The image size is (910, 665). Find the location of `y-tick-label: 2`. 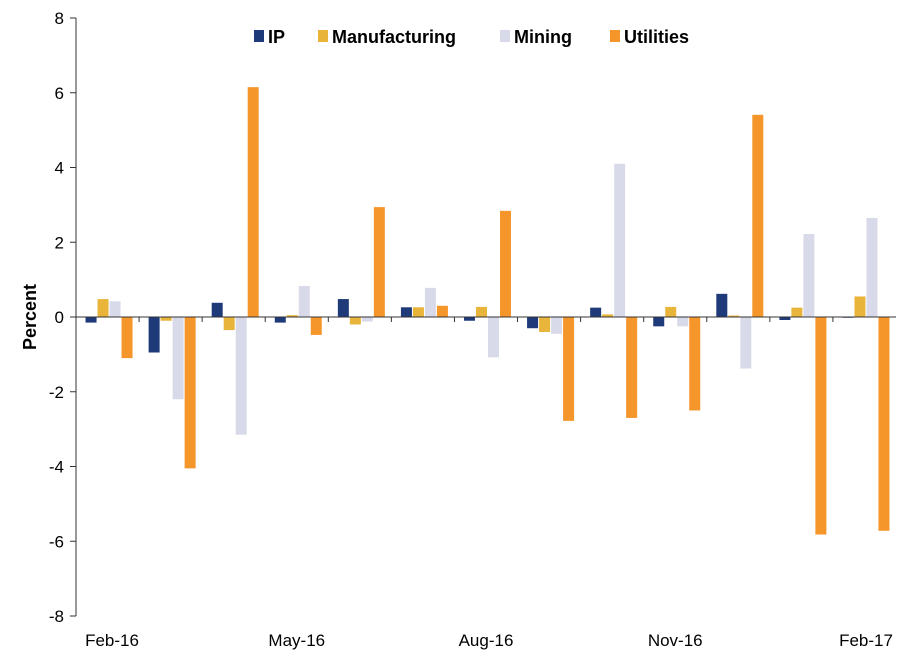

y-tick-label: 2 is located at coordinates (59, 242).